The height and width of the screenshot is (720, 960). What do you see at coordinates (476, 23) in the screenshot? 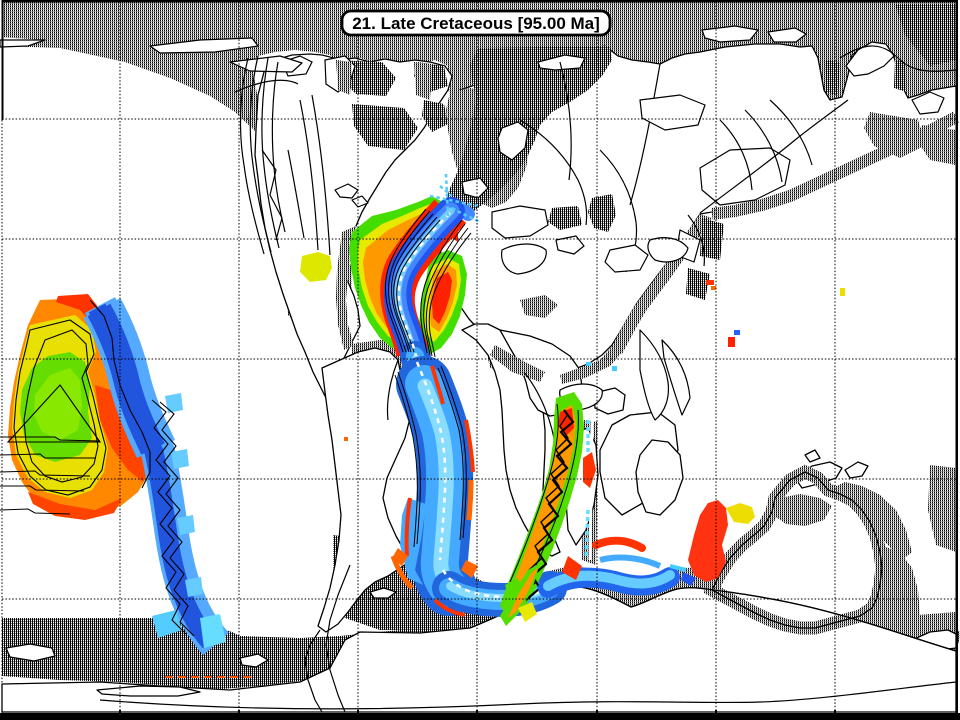
I see `svg-text: 21. Late Cretaceous [95.00 Ma]` at bounding box center [476, 23].